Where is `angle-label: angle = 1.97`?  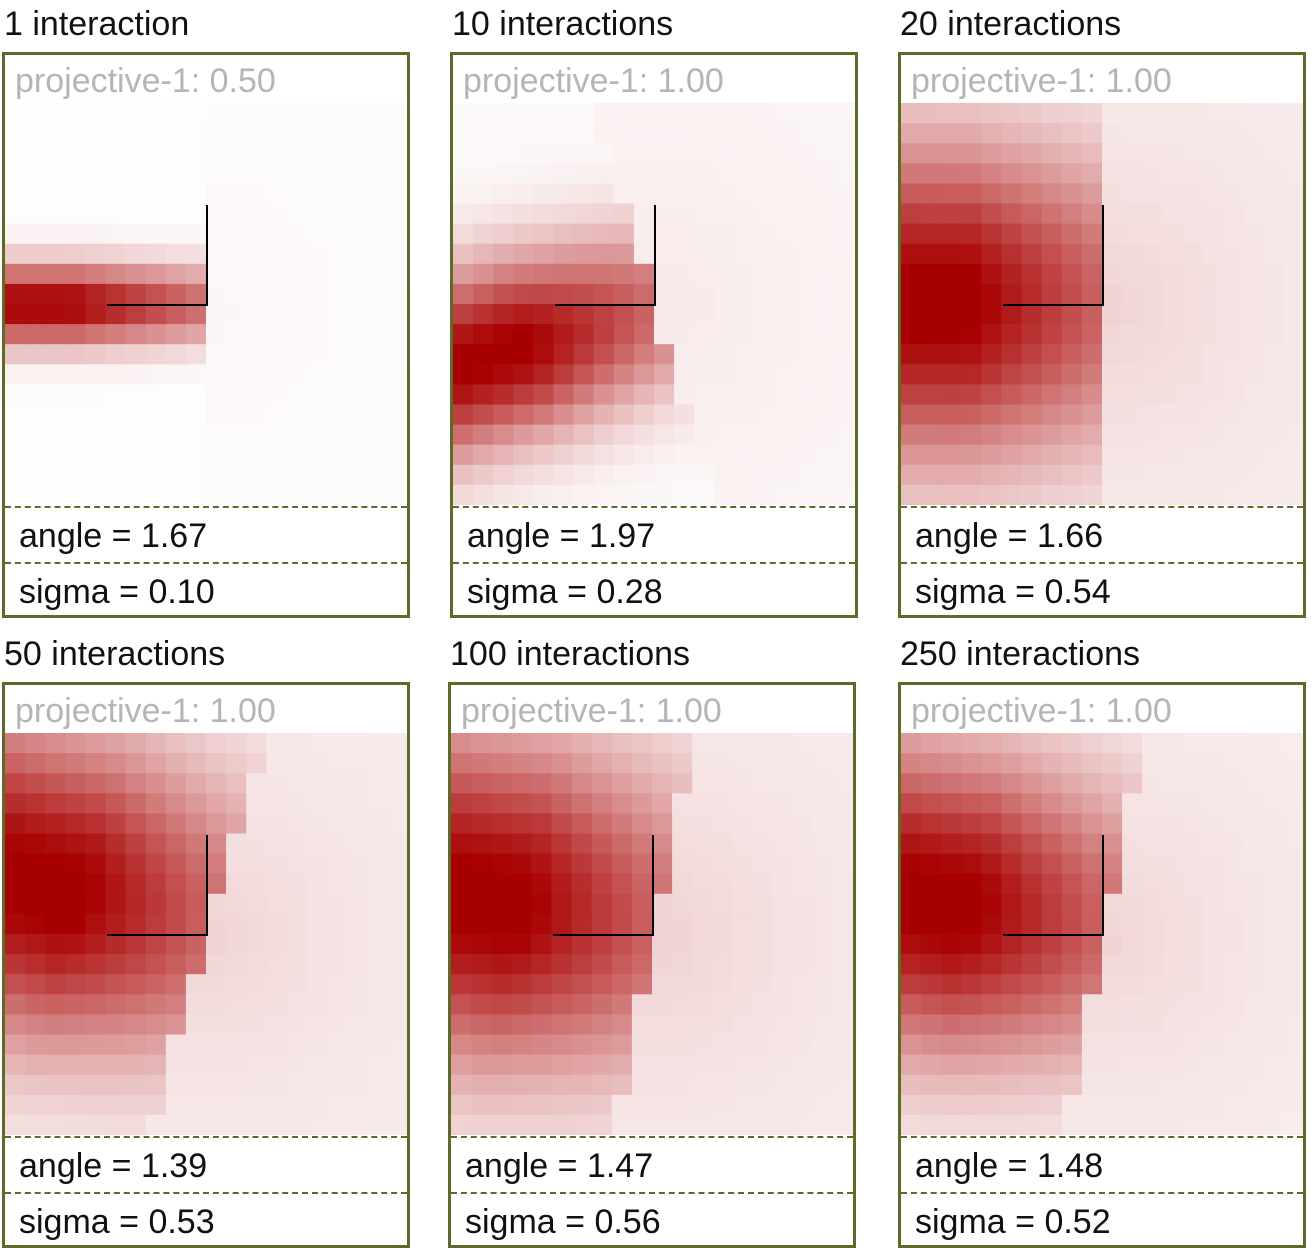
angle-label: angle = 1.97 is located at coordinates (561, 536).